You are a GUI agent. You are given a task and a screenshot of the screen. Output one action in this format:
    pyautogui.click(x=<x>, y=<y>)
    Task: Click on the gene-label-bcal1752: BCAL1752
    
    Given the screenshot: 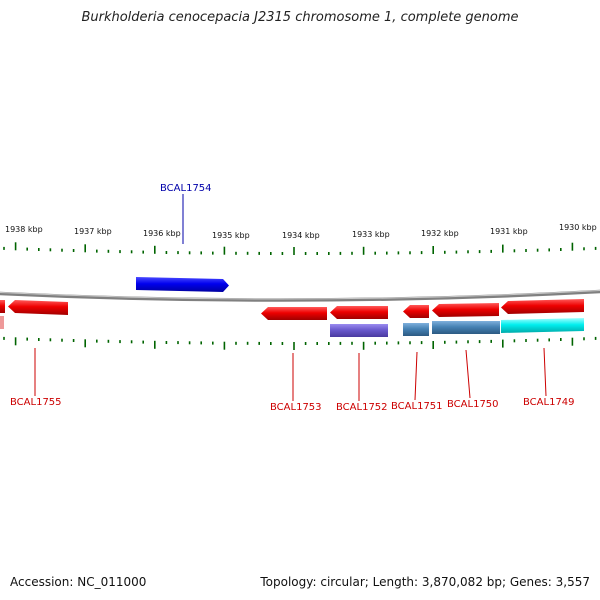 What is the action you would take?
    pyautogui.click(x=362, y=407)
    